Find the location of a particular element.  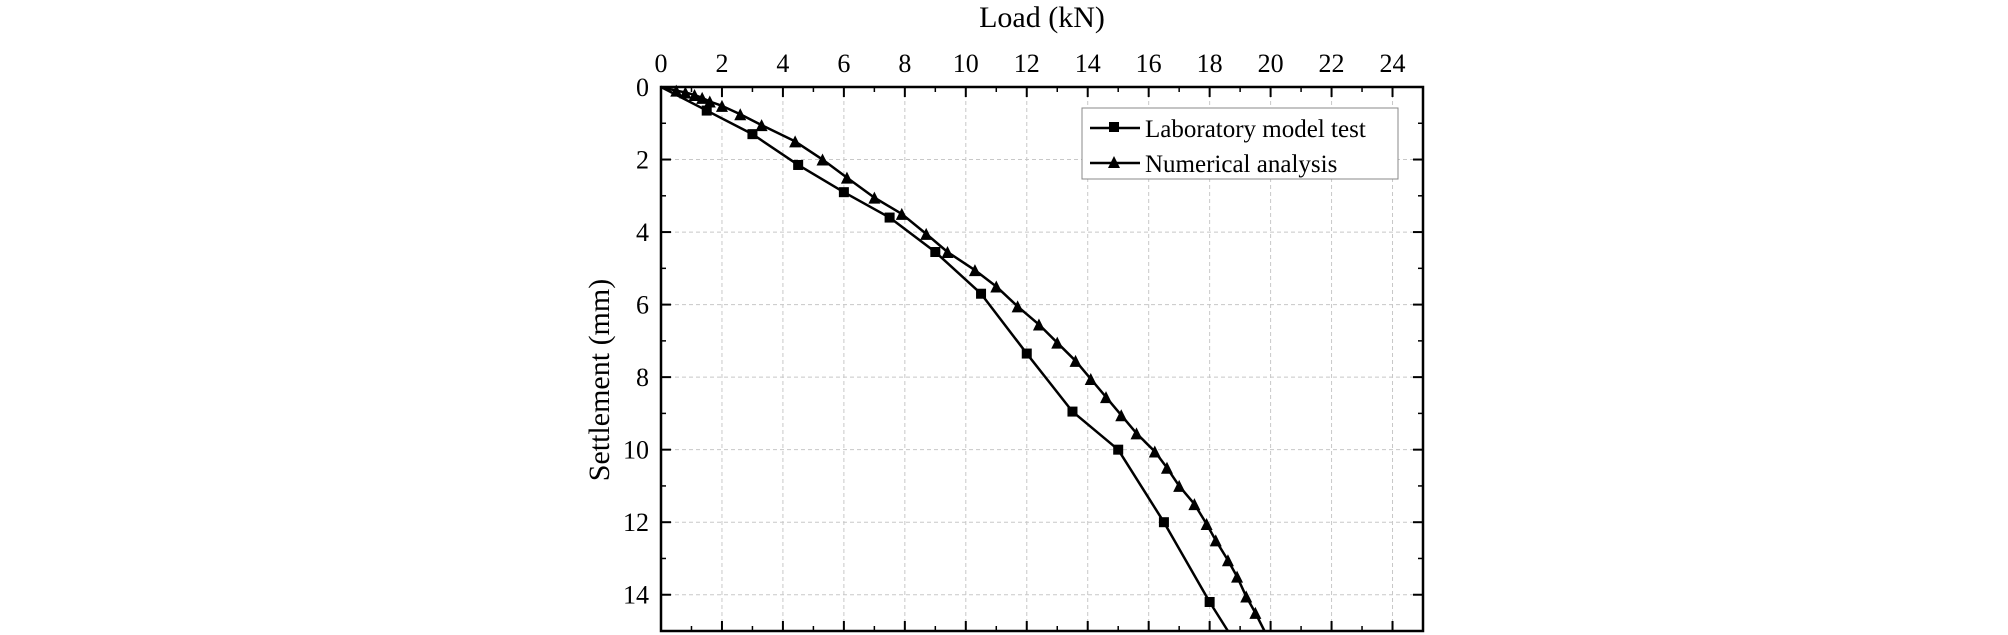

x-tick-label: 22 is located at coordinates (1332, 63).